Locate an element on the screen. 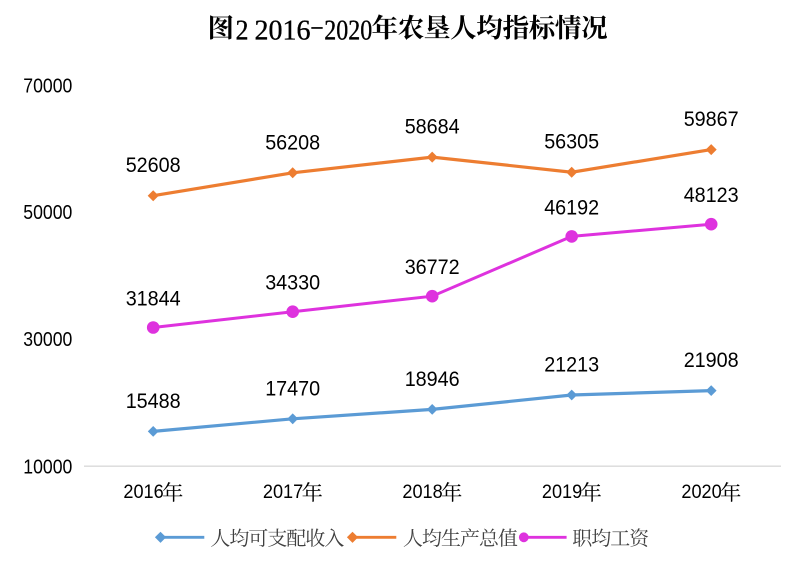 This screenshot has height=575, width=811. svg-text: 31844 is located at coordinates (153, 299).